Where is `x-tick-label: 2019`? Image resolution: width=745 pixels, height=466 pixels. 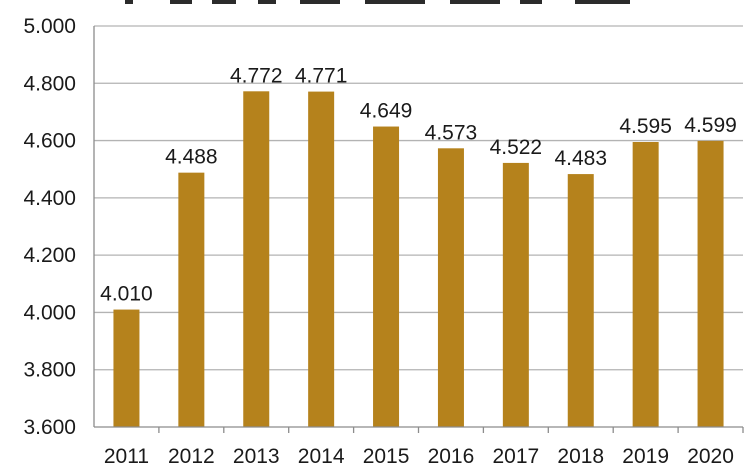 x-tick-label: 2019 is located at coordinates (645, 455).